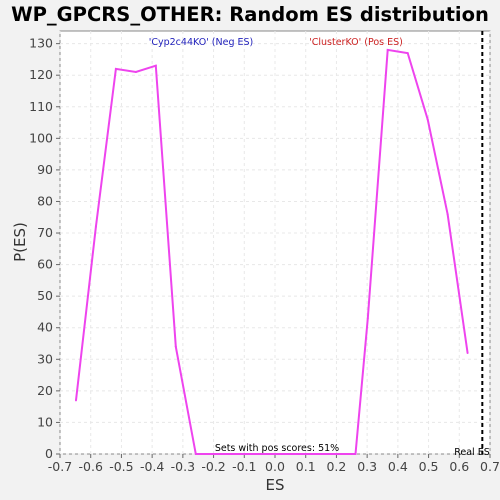  What do you see at coordinates (356, 42) in the screenshot?
I see `pos-es-label: 'ClusterKO' (Pos ES)` at bounding box center [356, 42].